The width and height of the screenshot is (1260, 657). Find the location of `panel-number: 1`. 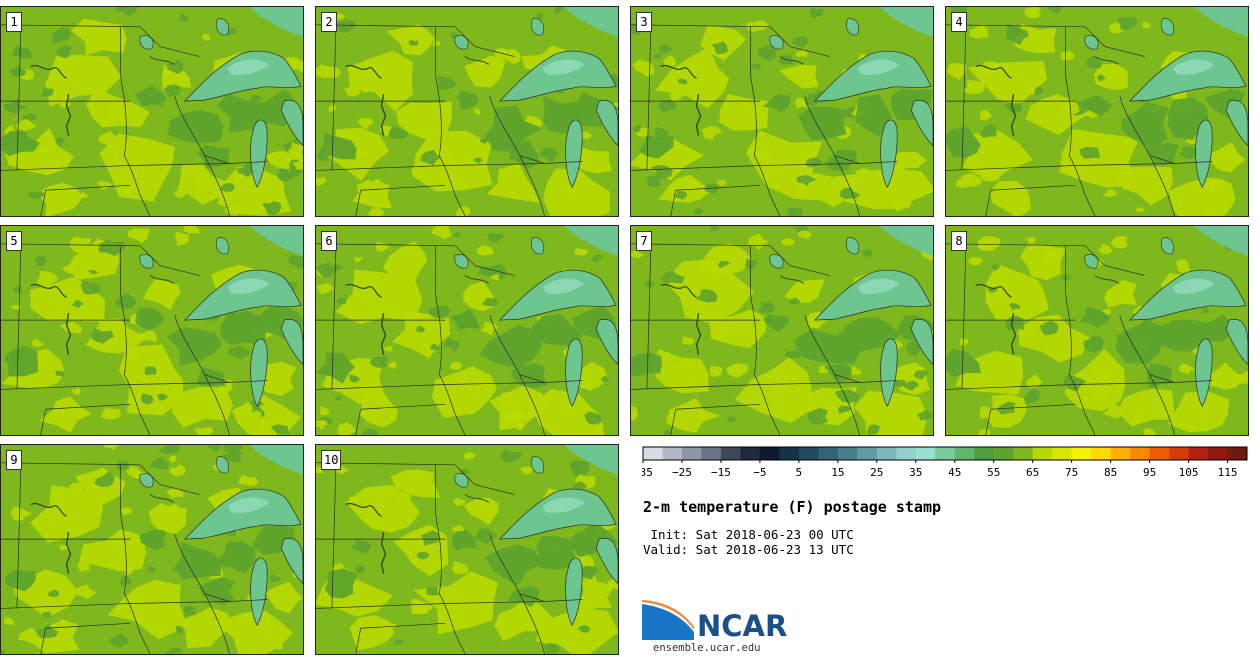

panel-number: 1 is located at coordinates (14, 22).